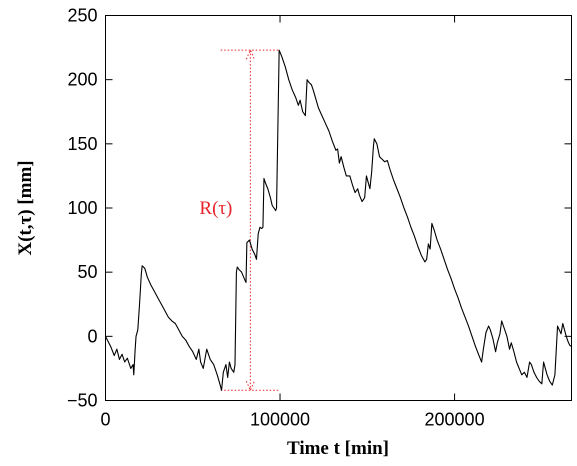 The width and height of the screenshot is (577, 466). Describe the element at coordinates (87, 272) in the screenshot. I see `y-tick-label: 50` at that location.